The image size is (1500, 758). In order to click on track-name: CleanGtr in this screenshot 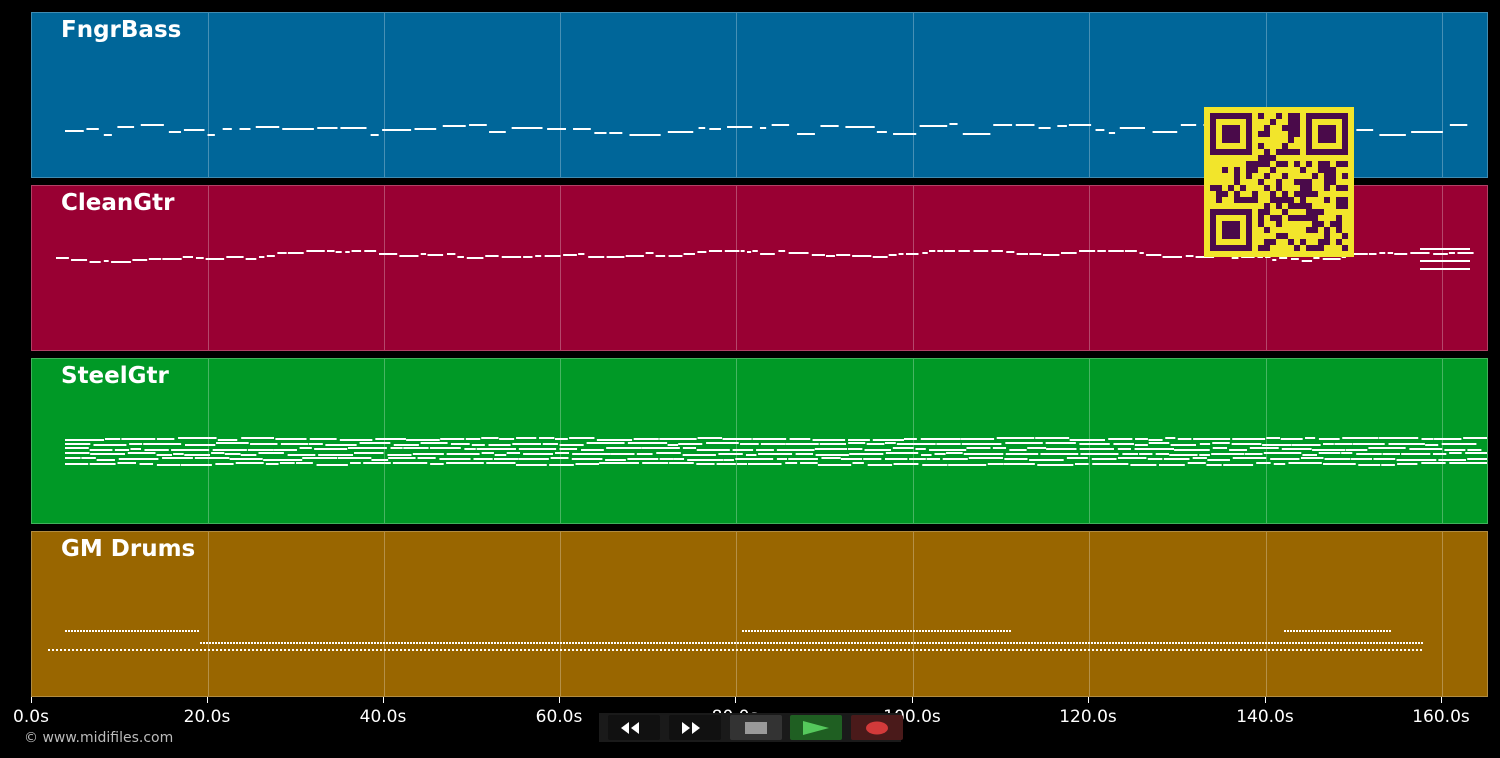, I will do `click(118, 203)`.